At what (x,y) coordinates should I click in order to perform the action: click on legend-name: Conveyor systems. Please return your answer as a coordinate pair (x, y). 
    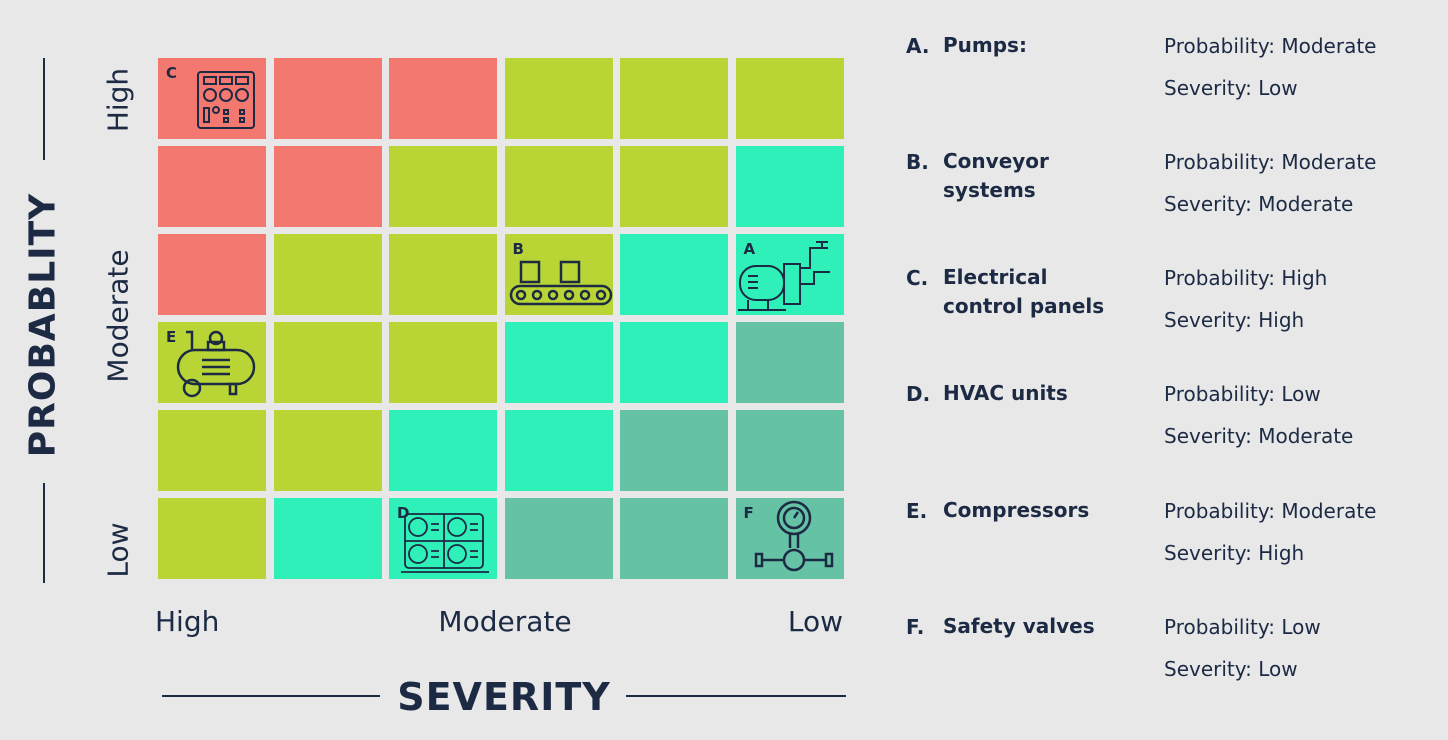
    Looking at the image, I should click on (996, 175).